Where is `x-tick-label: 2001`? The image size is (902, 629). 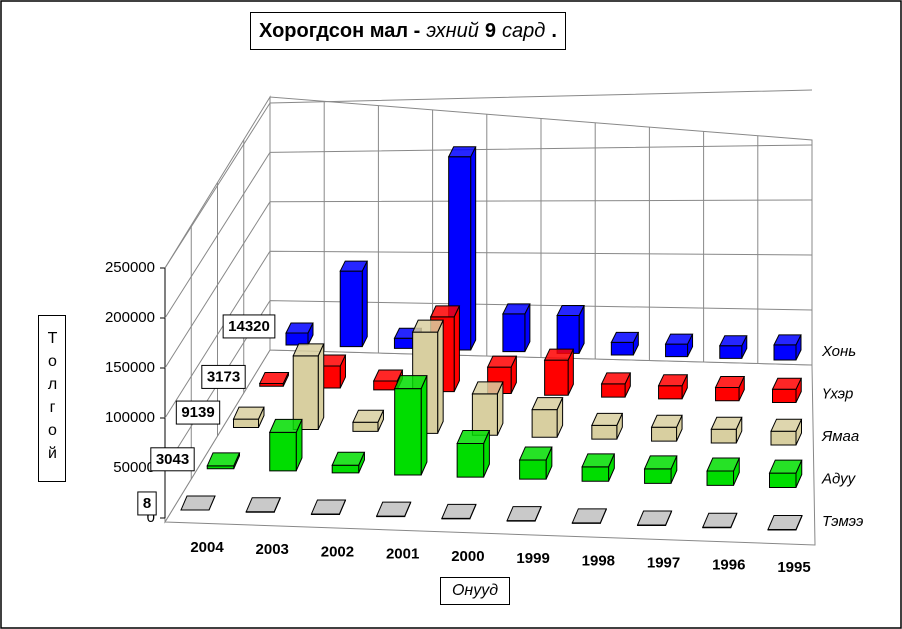 x-tick-label: 2001 is located at coordinates (402, 554).